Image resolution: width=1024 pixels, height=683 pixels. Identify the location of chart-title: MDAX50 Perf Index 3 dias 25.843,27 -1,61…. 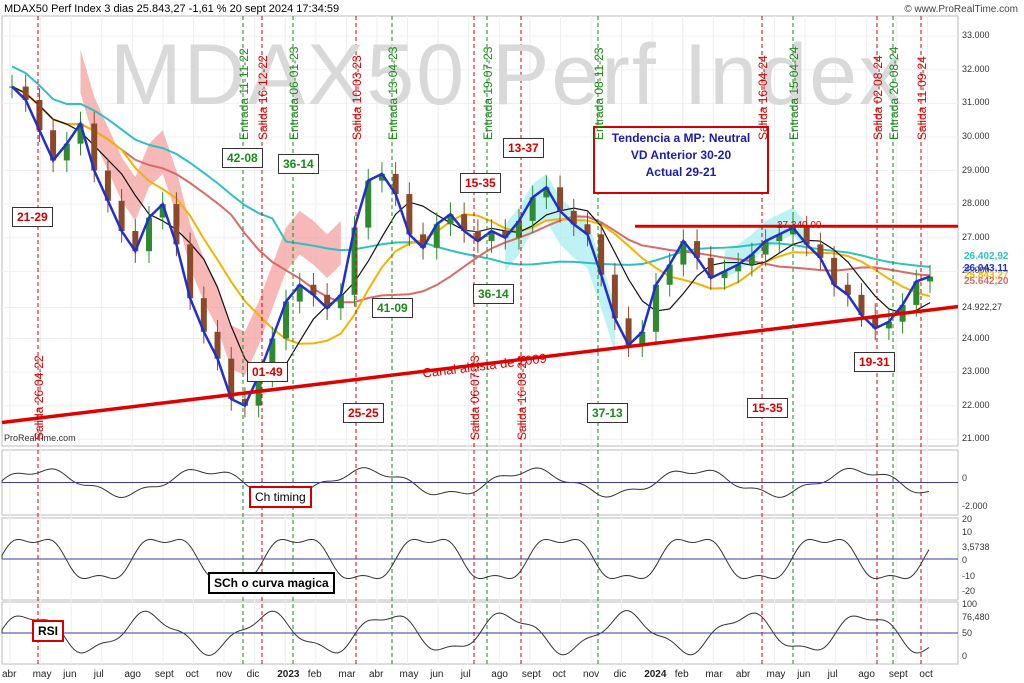
(172, 9).